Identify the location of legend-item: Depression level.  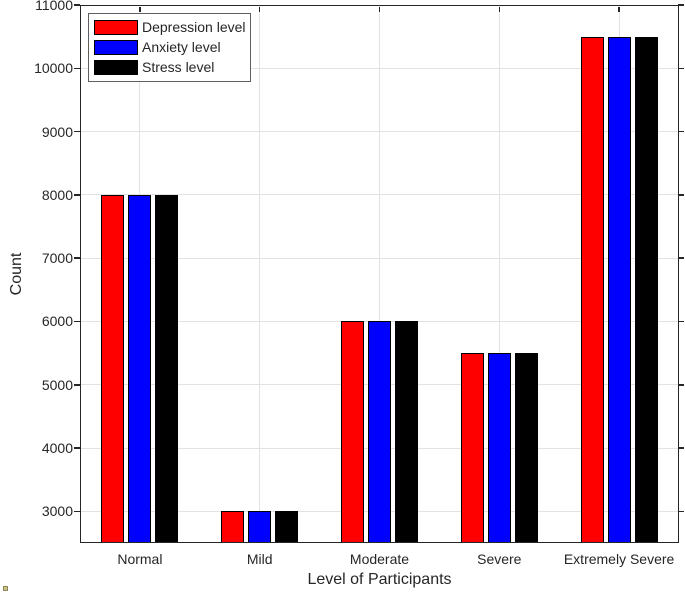
(169, 27).